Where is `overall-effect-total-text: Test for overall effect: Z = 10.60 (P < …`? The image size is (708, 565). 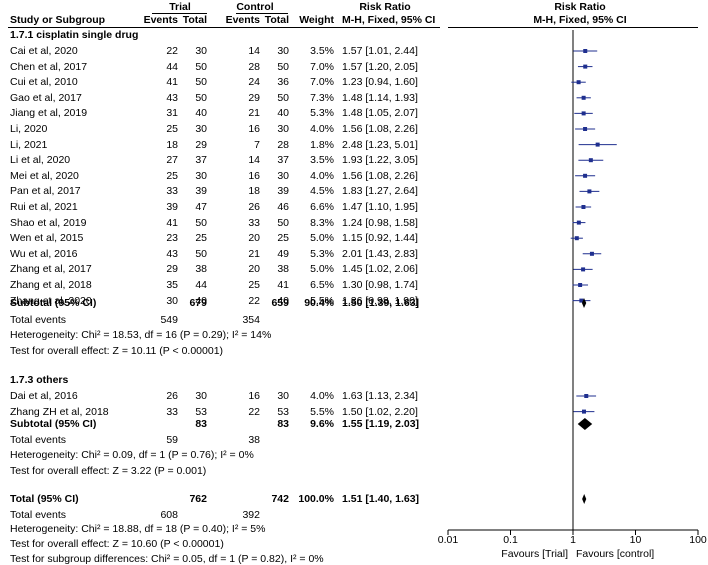
overall-effect-total-text: Test for overall effect: Z = 10.60 (P < … is located at coordinates (117, 544).